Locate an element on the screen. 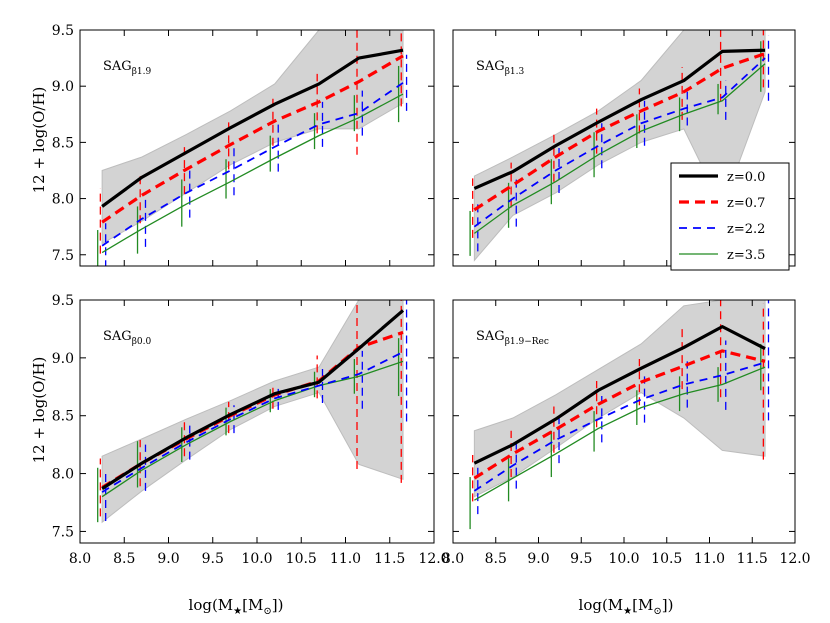 This screenshot has height=623, width=830. xlabel-left-sub: ★ is located at coordinates (237, 611).